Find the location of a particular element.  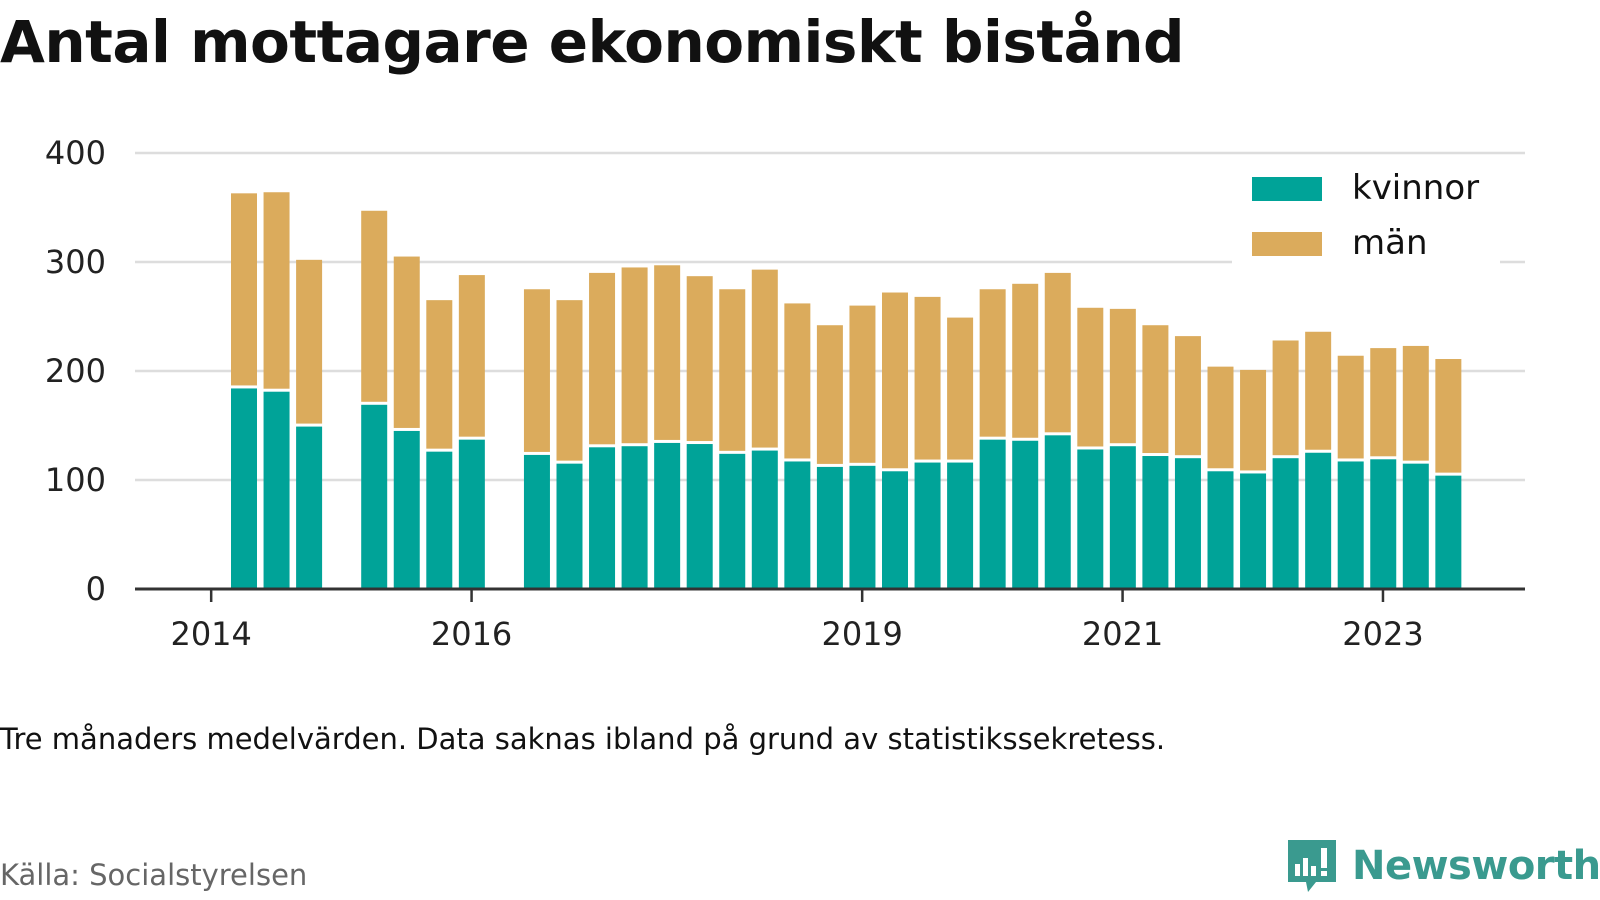

x-axis-ticks: 2014 2016 2019 2021 2023 is located at coordinates (797, 621).